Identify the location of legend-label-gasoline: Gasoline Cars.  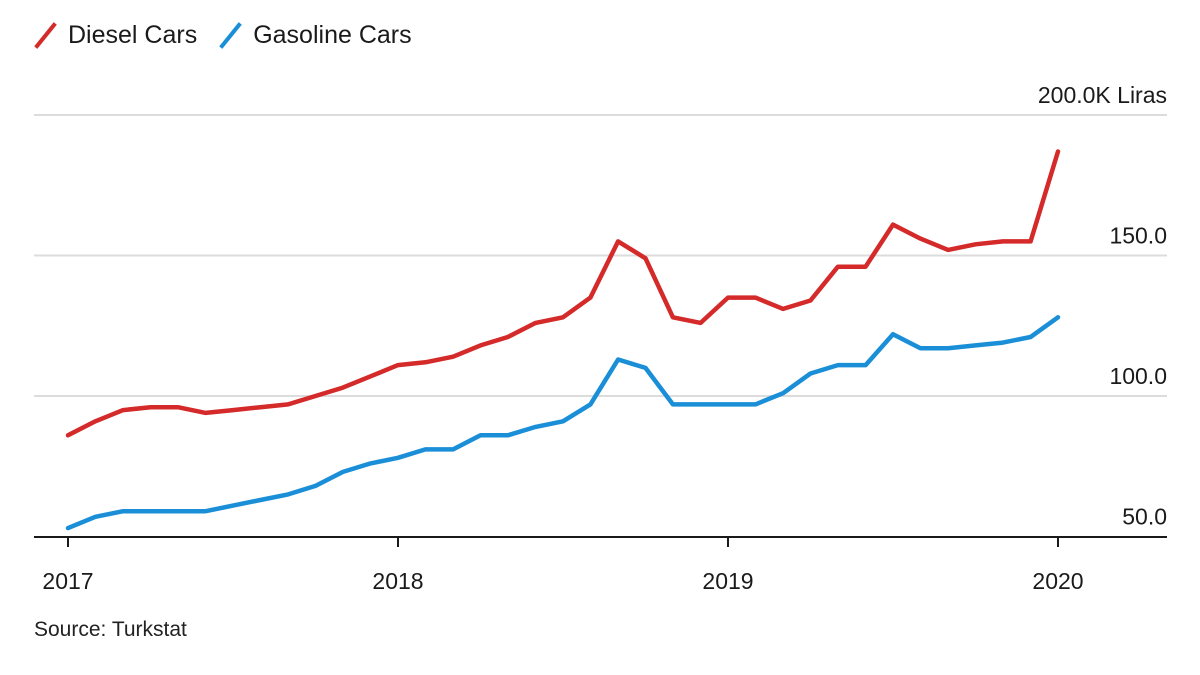
(332, 34).